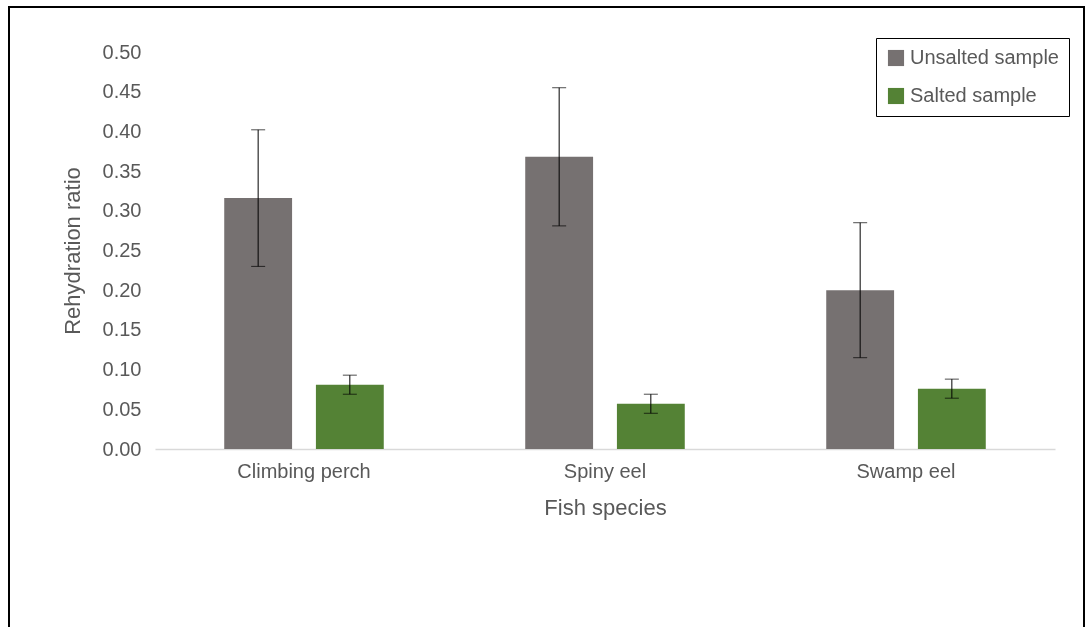  What do you see at coordinates (122, 51) in the screenshot?
I see `y-tick-label: 0.50` at bounding box center [122, 51].